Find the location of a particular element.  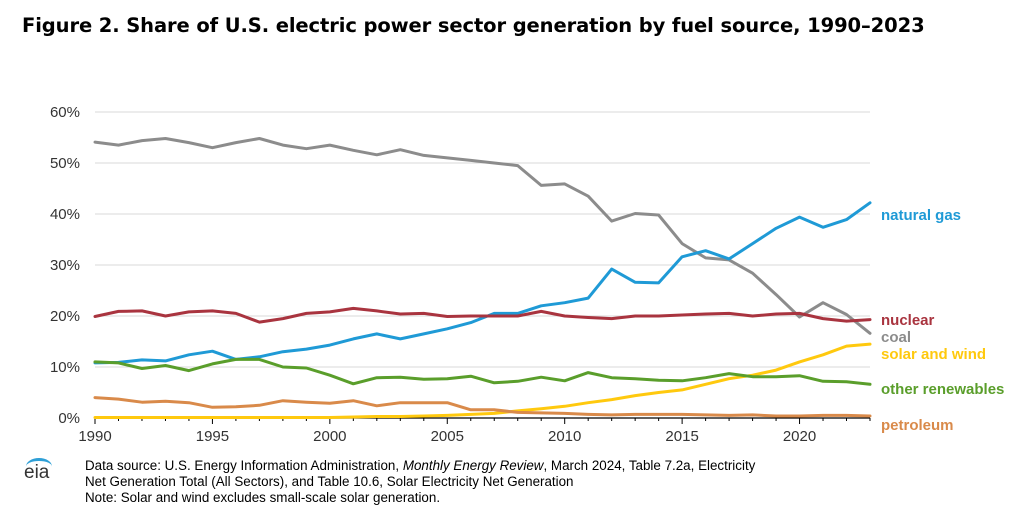

x-tick-label: 2005 is located at coordinates (447, 436).